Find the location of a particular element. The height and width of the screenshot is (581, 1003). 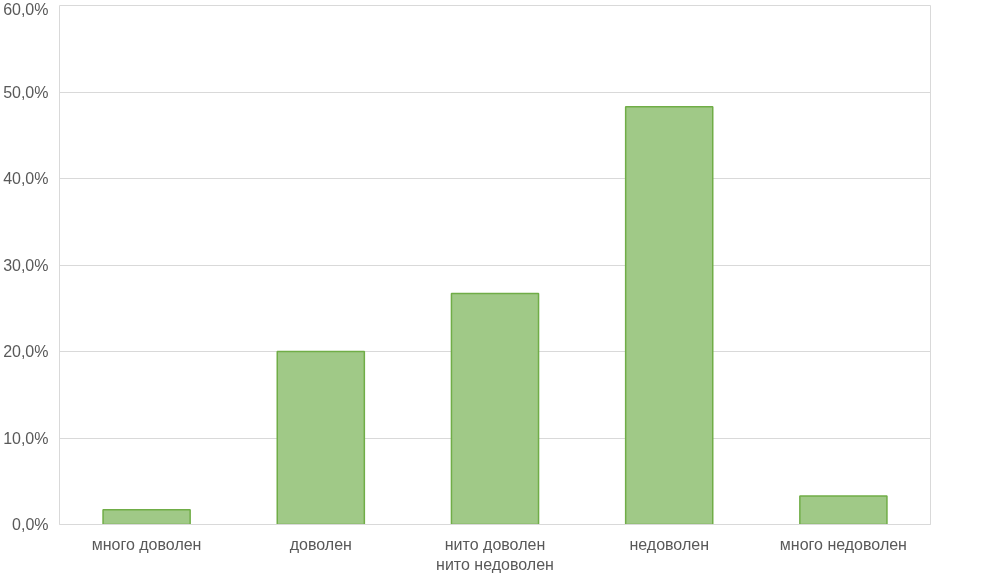

y-tick-label: 60,0% is located at coordinates (26, 9).